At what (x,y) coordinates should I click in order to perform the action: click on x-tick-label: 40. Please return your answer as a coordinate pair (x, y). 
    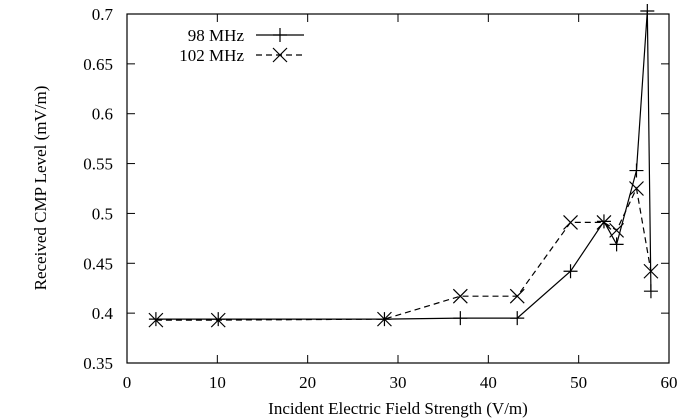
    Looking at the image, I should click on (488, 382).